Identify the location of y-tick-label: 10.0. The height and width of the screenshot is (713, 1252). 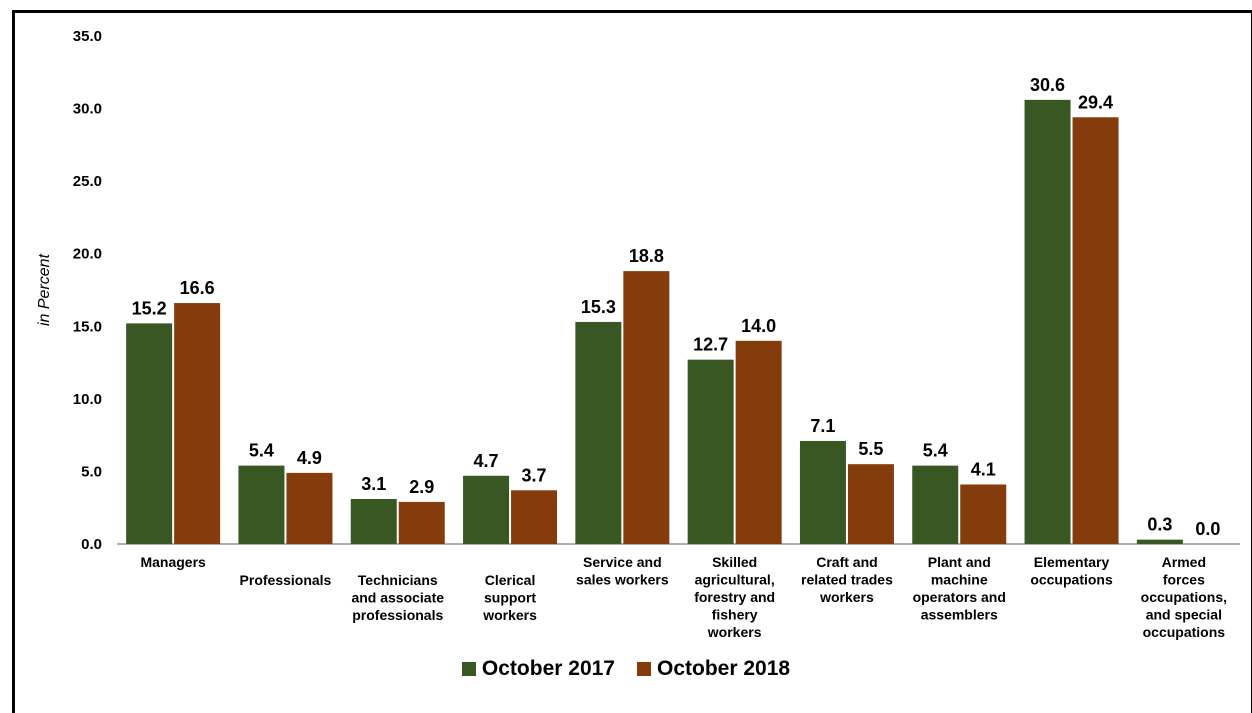
(87, 399).